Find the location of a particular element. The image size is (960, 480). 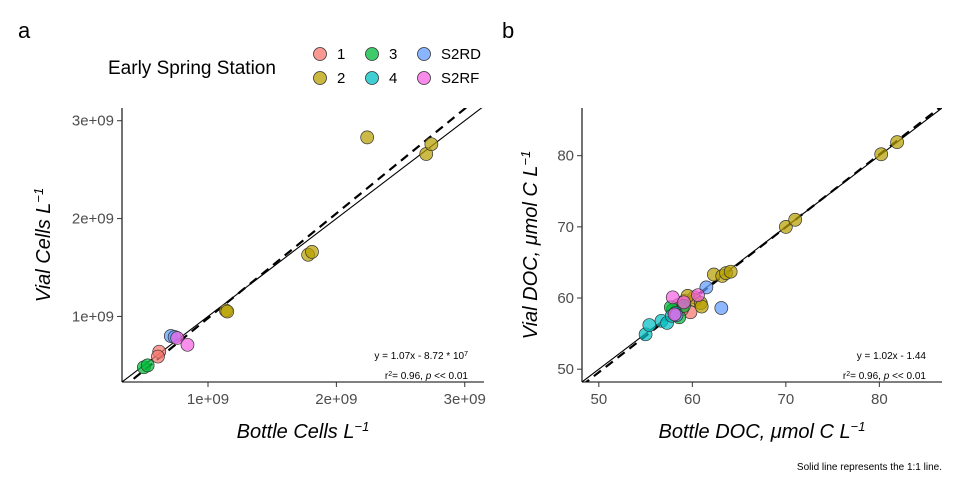

legend-items: 1 2 3 4 S2RD S2RF is located at coordinates (397, 66).